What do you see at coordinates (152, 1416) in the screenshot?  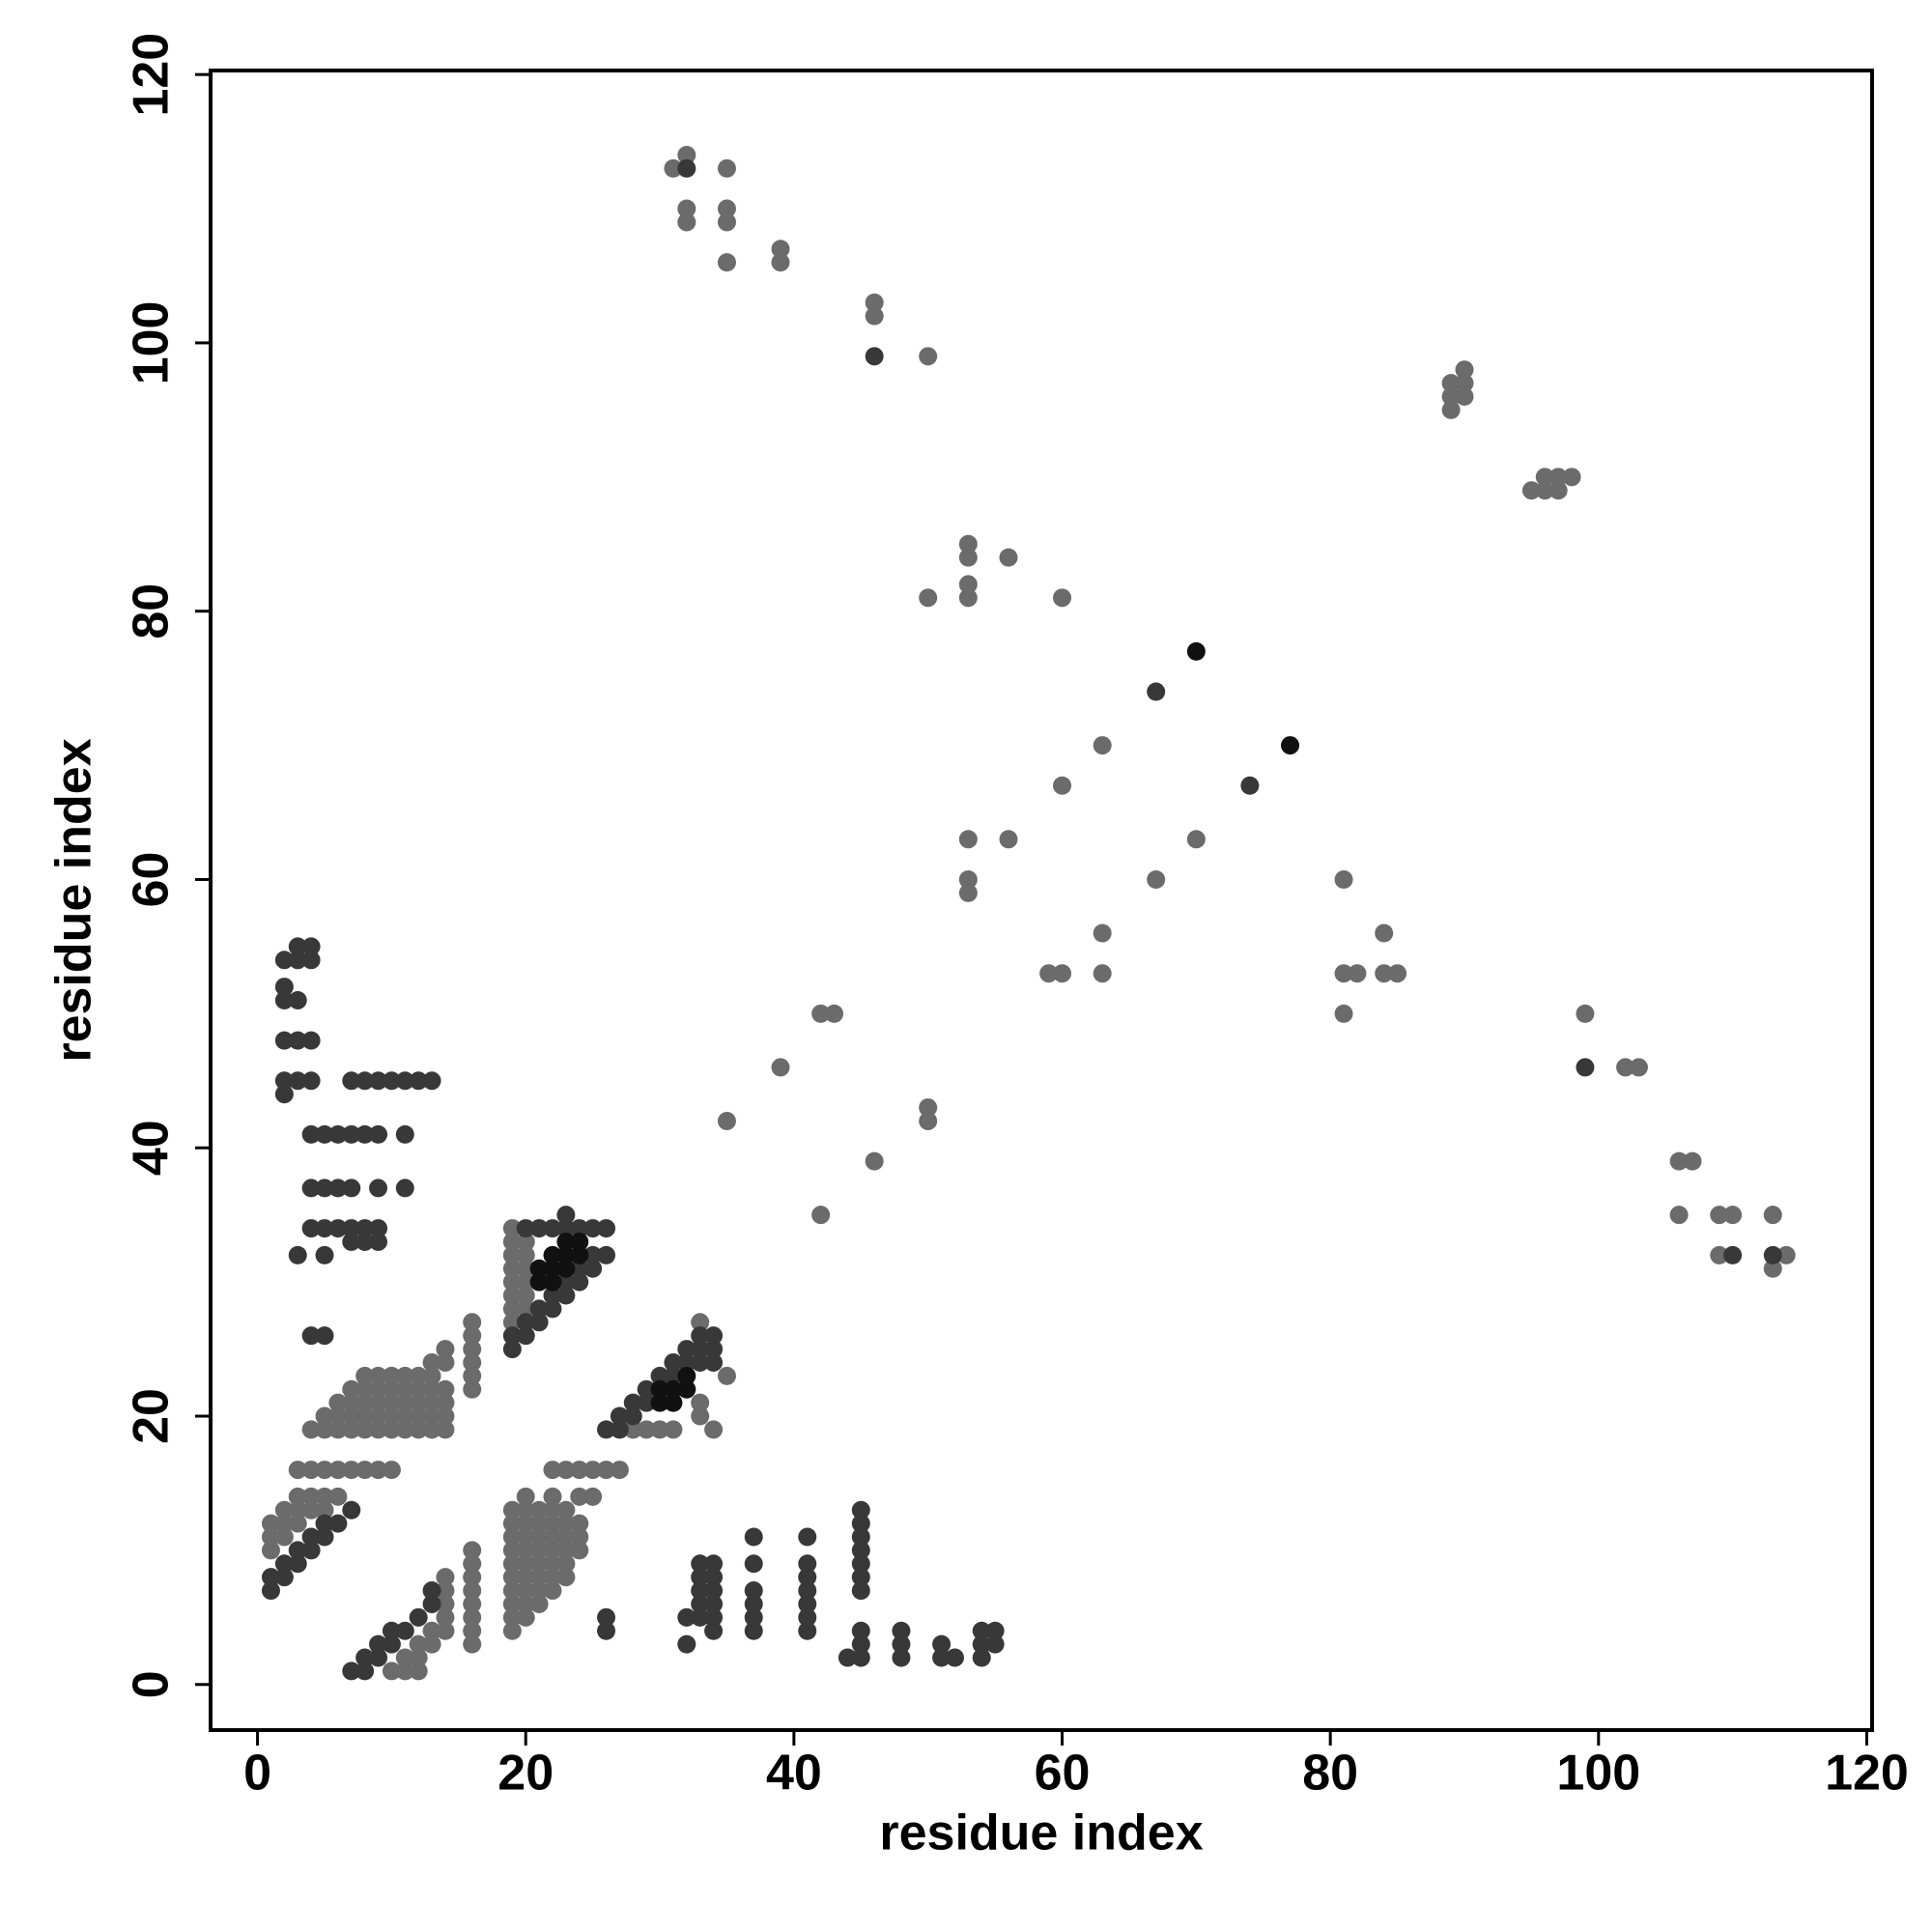 I see `y-tick-label: 20` at bounding box center [152, 1416].